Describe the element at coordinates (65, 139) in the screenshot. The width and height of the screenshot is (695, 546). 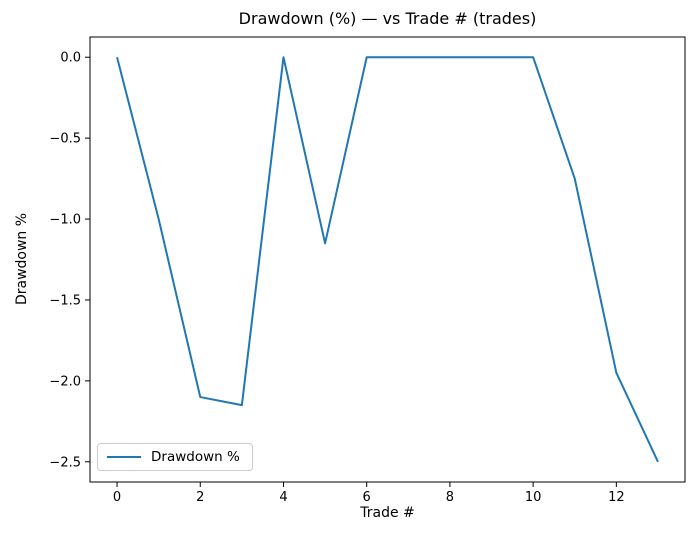
I see `y-tick-label: −0.5` at that location.